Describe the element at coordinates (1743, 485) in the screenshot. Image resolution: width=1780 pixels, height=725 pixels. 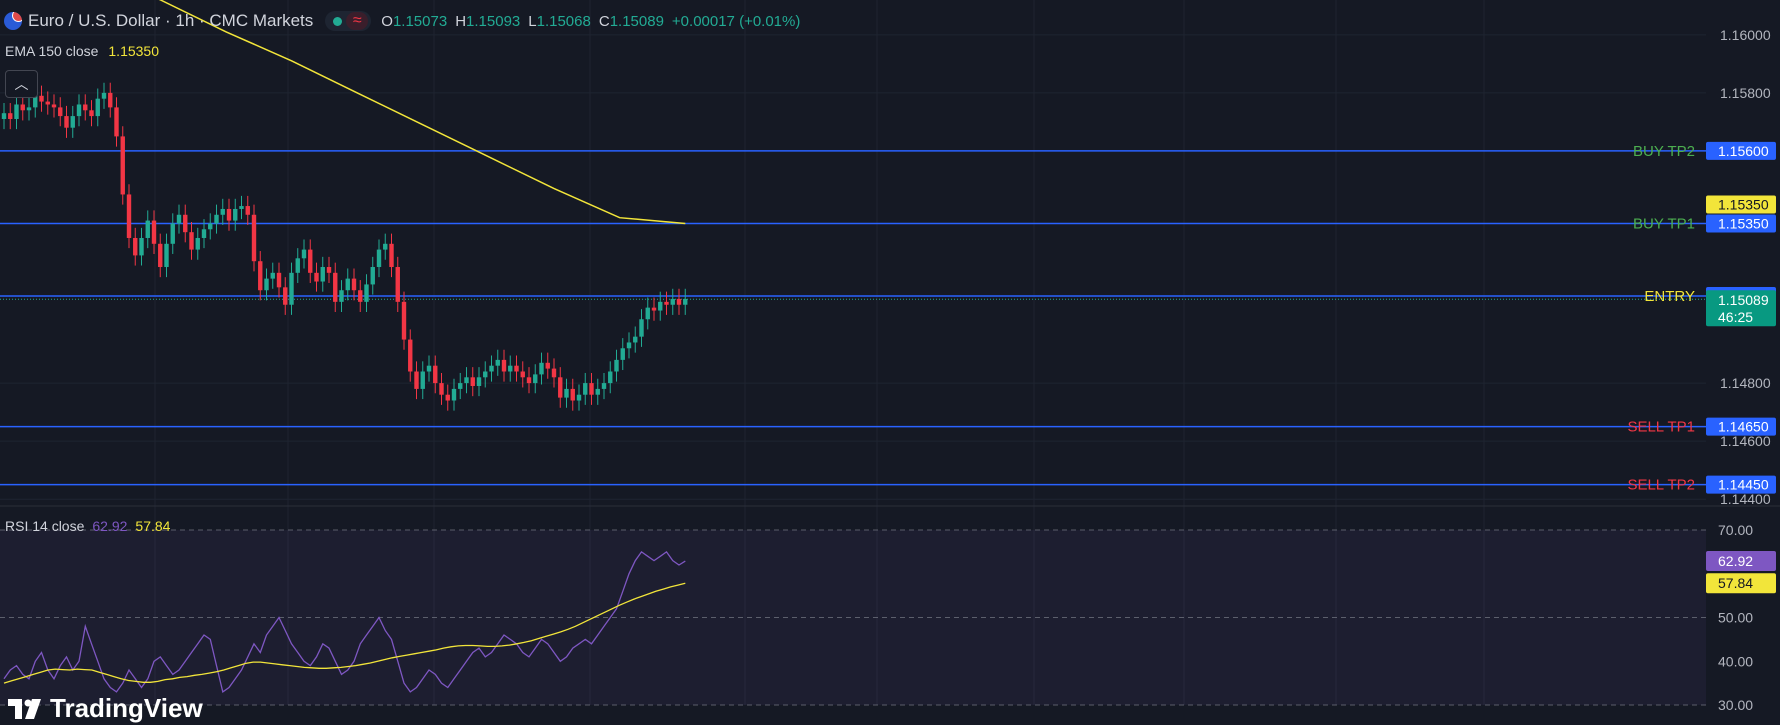
I see `level-price-tag: 1.14450` at that location.